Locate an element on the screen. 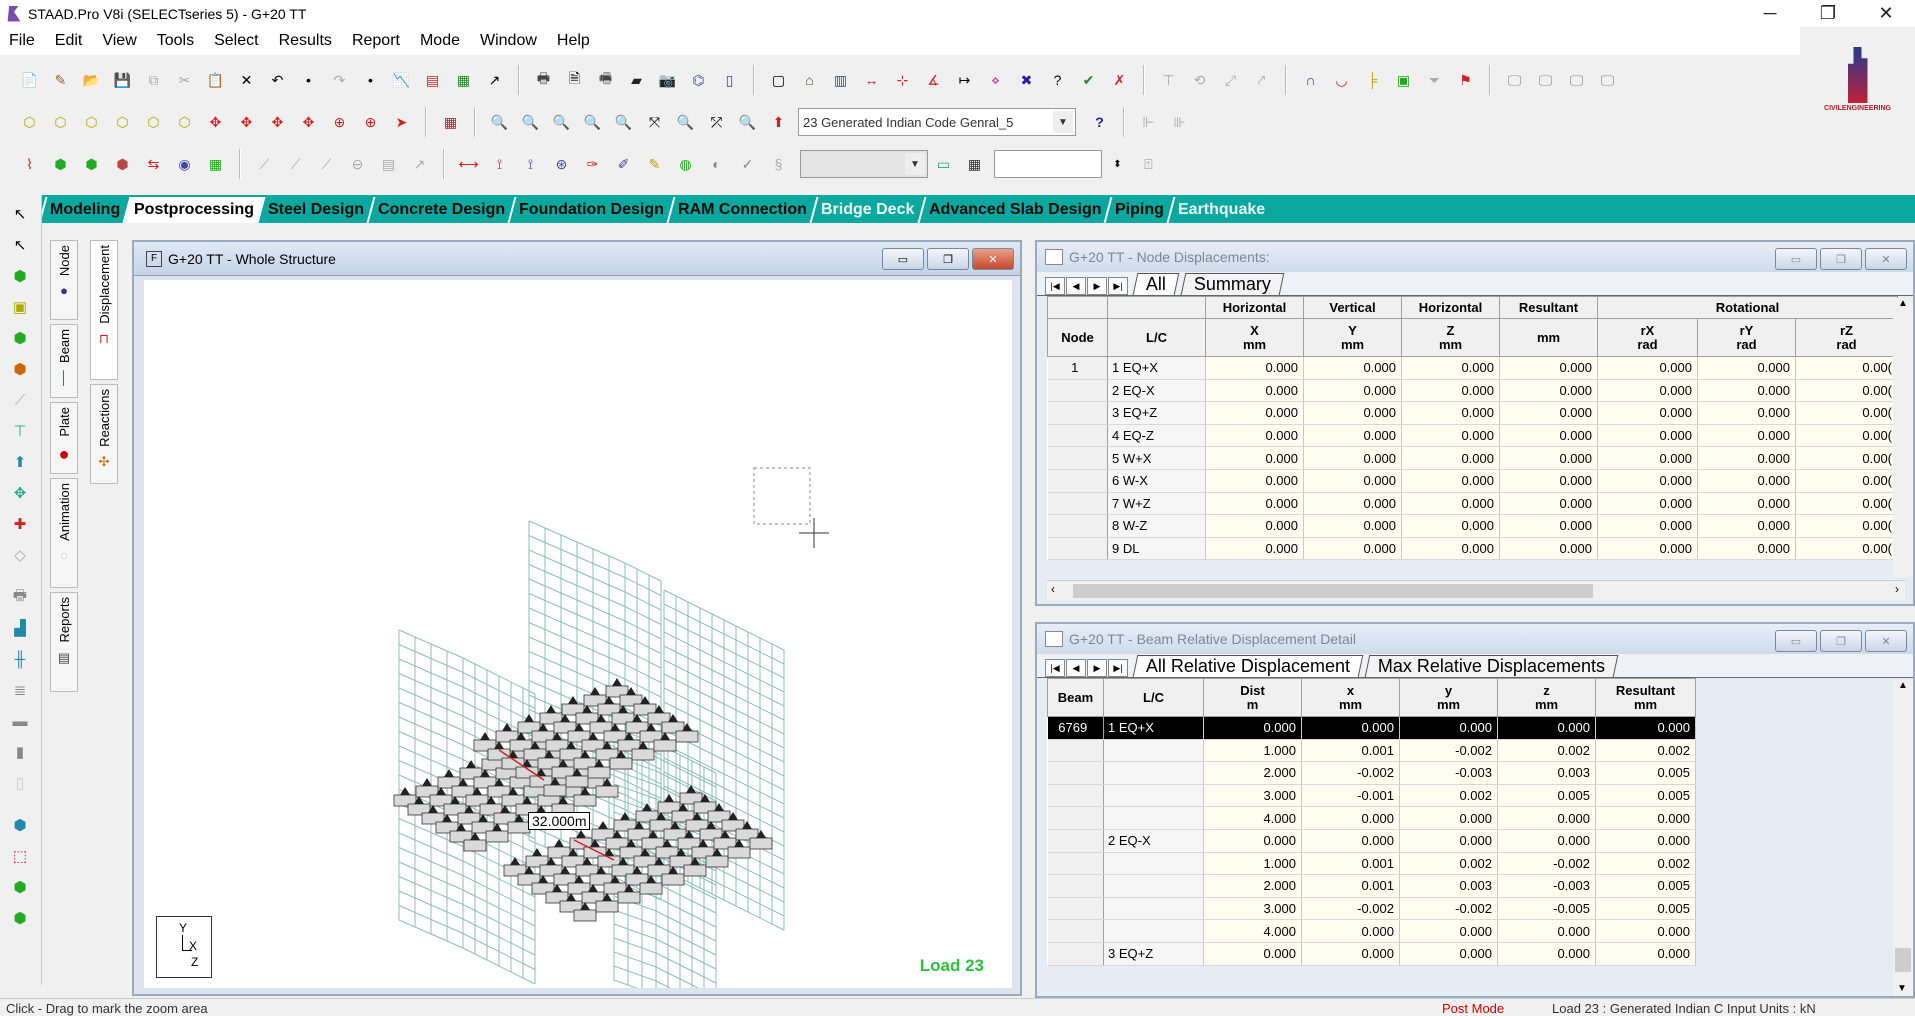 The width and height of the screenshot is (1915, 1016). tab-modeling: Modeling is located at coordinates (84, 210).